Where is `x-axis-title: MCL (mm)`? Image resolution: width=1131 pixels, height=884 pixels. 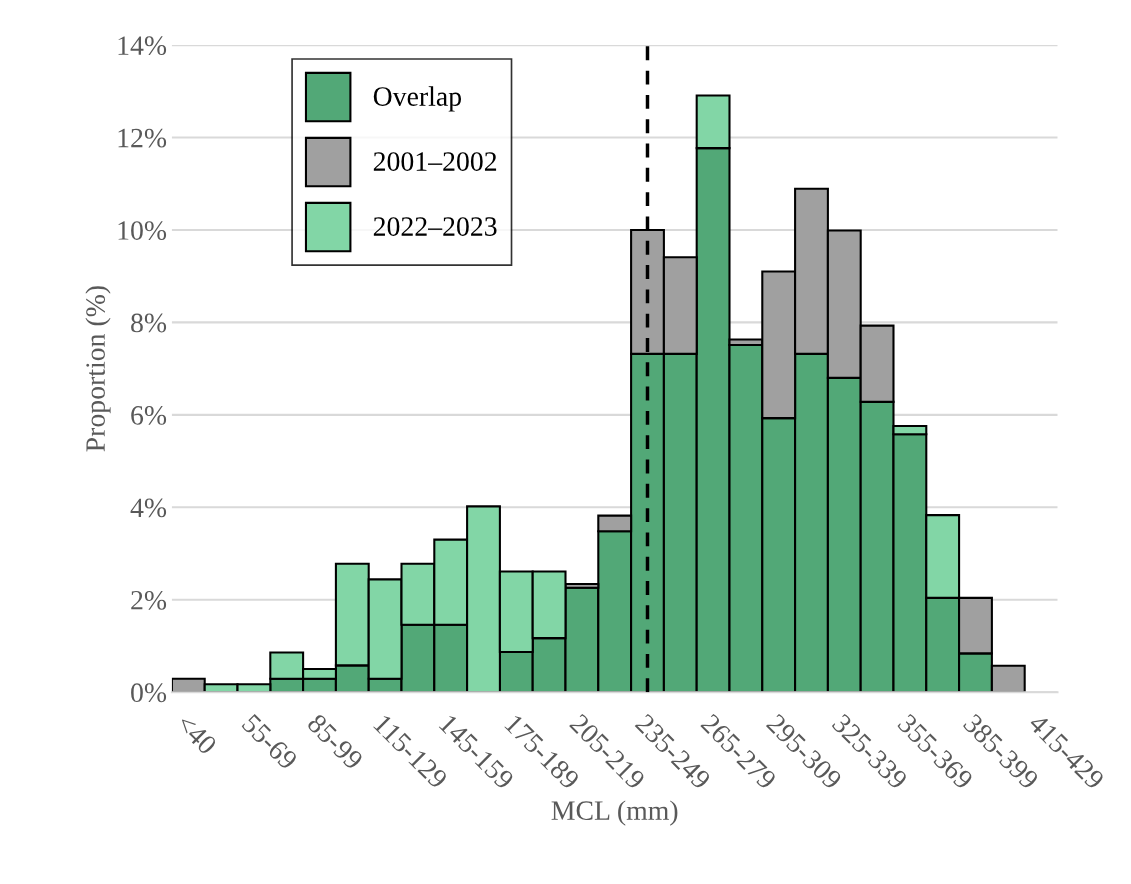 x-axis-title: MCL (mm) is located at coordinates (614, 813).